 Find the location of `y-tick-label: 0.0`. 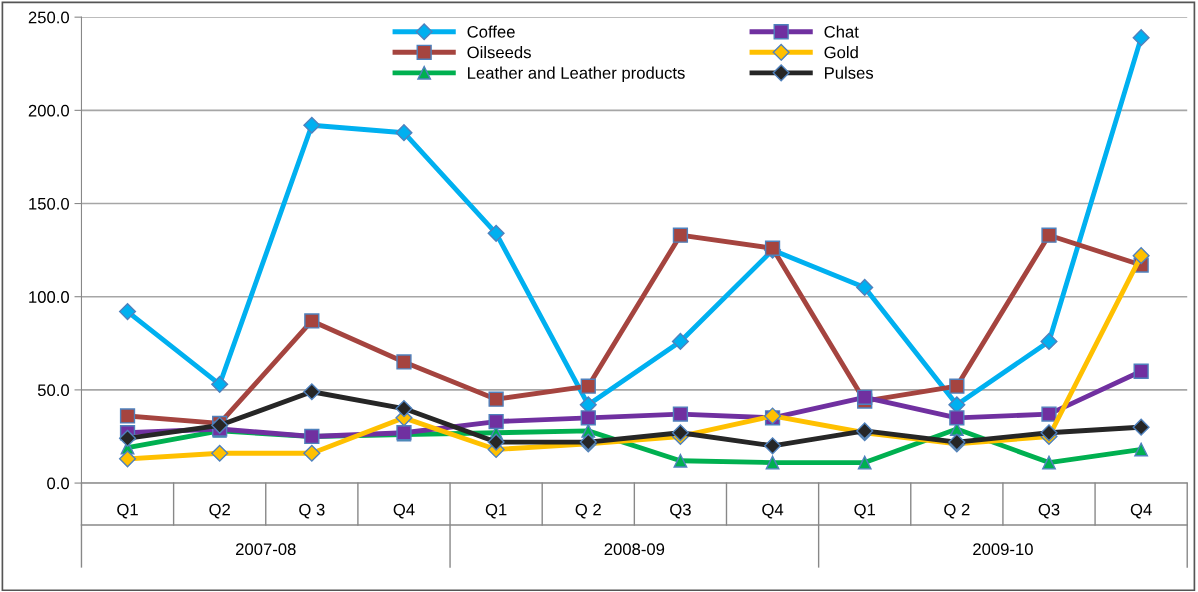

y-tick-label: 0.0 is located at coordinates (58, 483).